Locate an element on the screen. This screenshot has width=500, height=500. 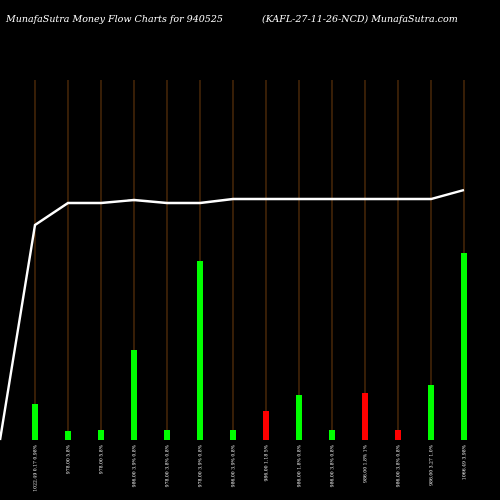
x-tick-label: 986.00 1.18 5% is located at coordinates (267, 462).